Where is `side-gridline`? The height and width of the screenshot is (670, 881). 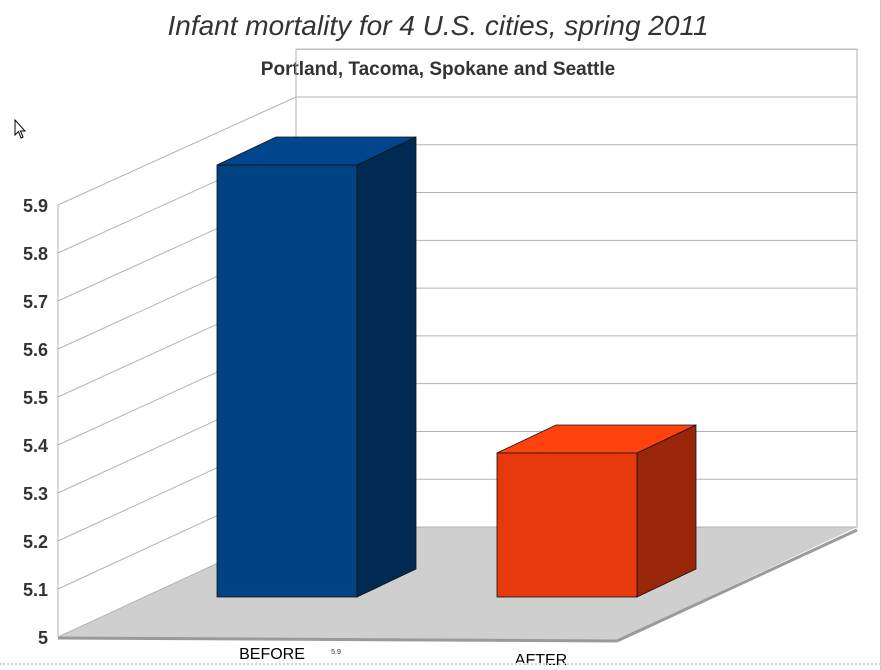
side-gridline is located at coordinates (177, 151).